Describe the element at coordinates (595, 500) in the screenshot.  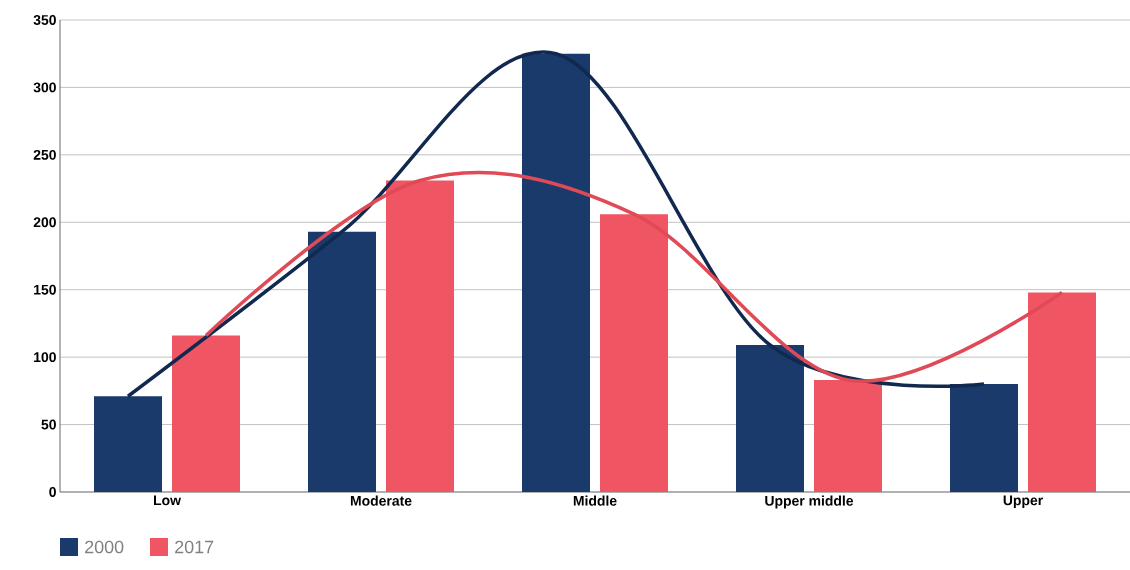
I see `x-tick-label: Middle` at that location.